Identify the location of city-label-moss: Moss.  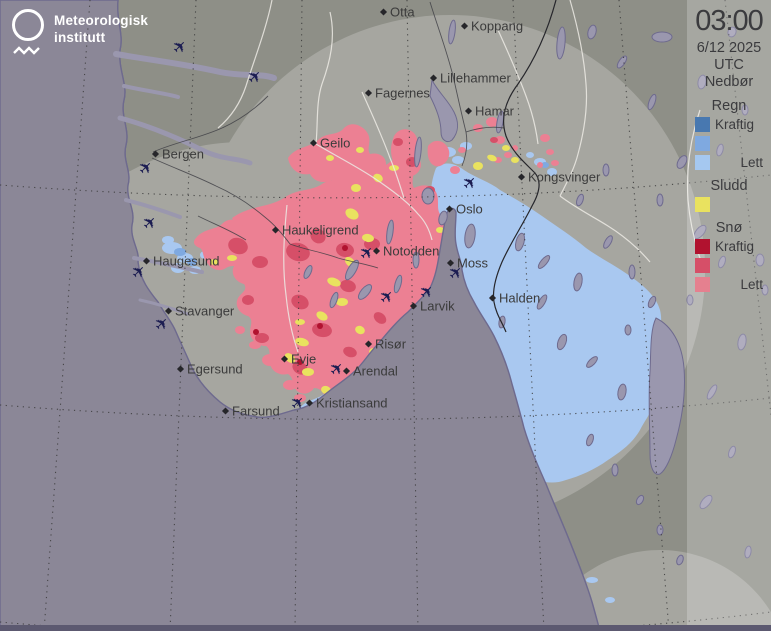
(467, 263).